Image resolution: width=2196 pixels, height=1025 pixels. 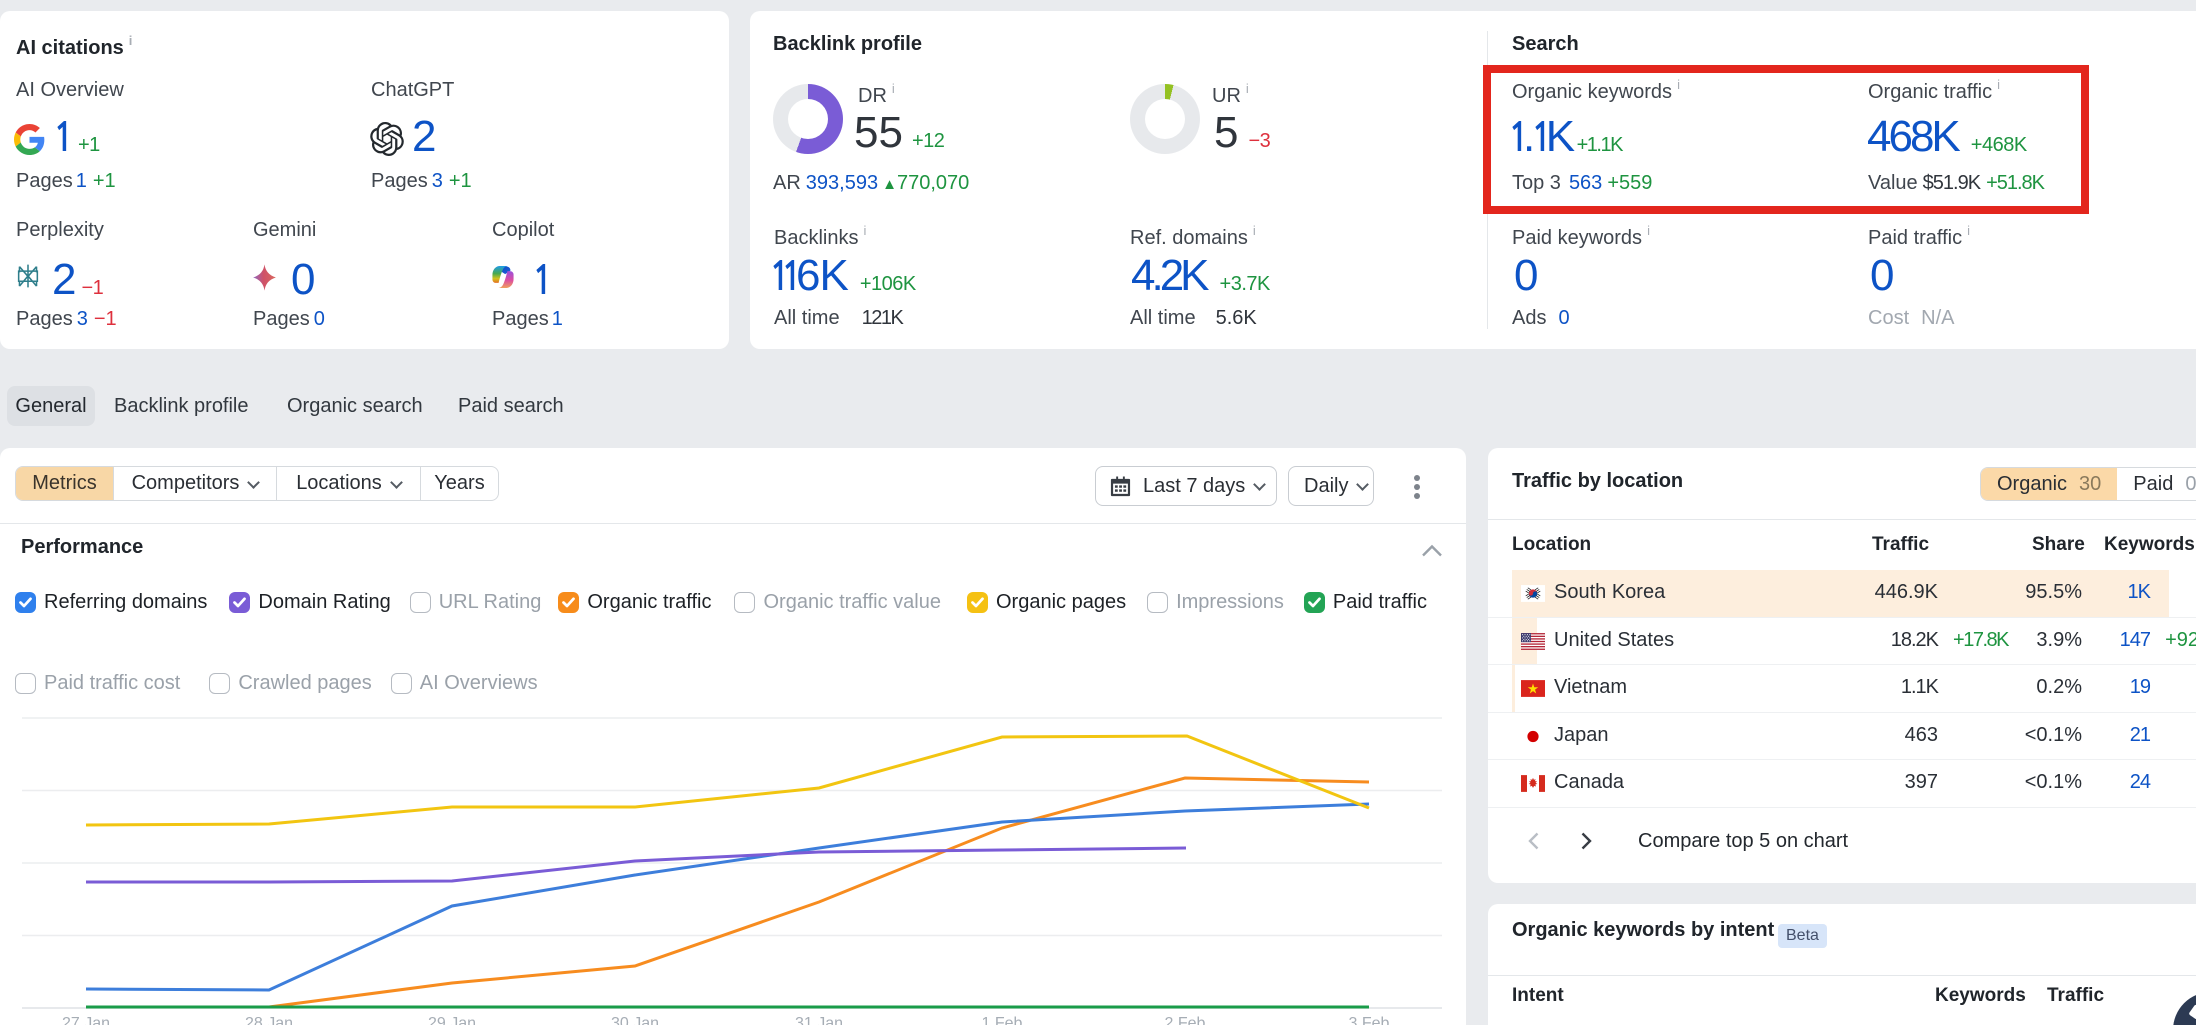 What do you see at coordinates (269, 1020) in the screenshot?
I see `svg-text: 28 Jan` at bounding box center [269, 1020].